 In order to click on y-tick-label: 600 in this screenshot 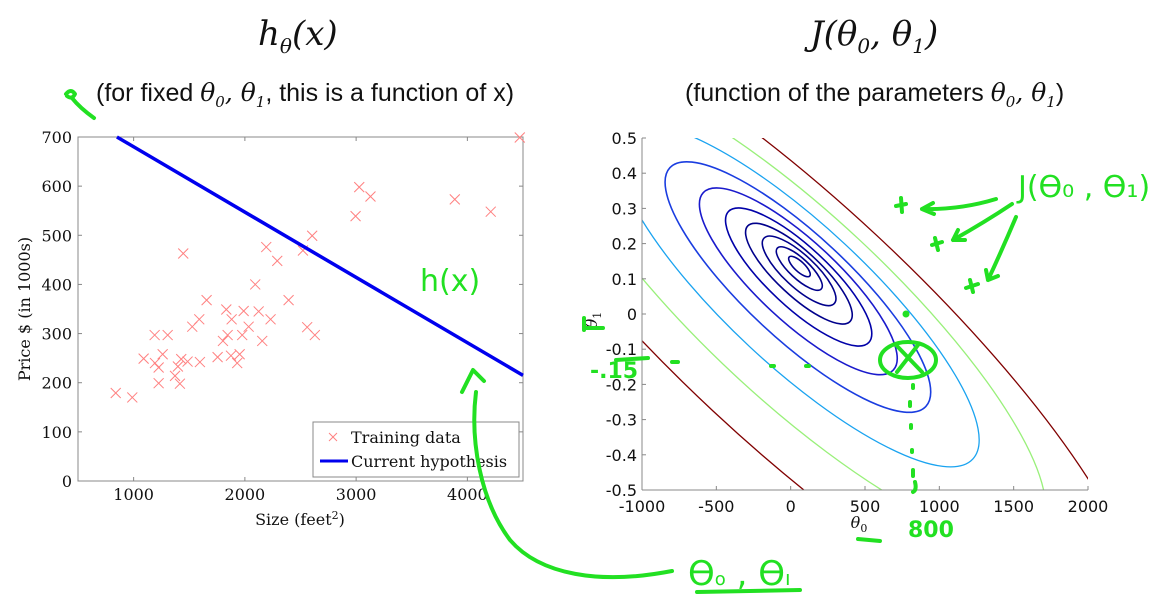, I will do `click(56, 186)`.